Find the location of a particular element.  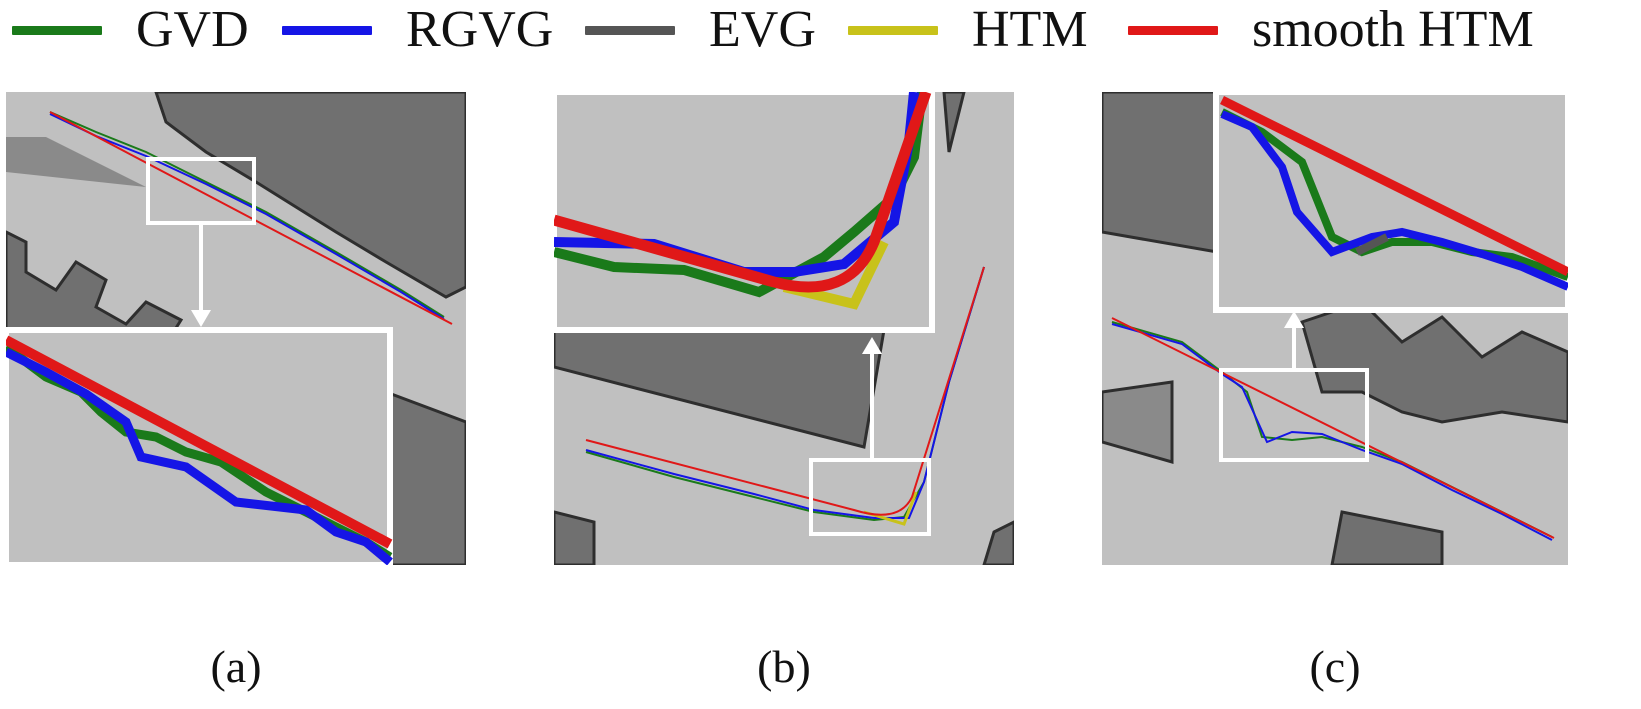

legend-item-evg: EVG is located at coordinates (700, 29).